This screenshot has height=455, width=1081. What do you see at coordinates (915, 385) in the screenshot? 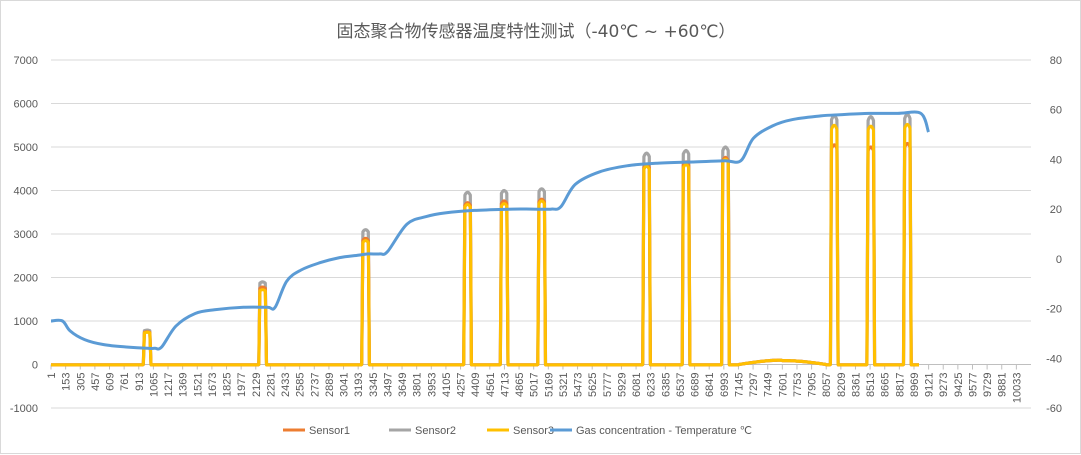
I see `x-tick-label: 8969` at bounding box center [915, 385].